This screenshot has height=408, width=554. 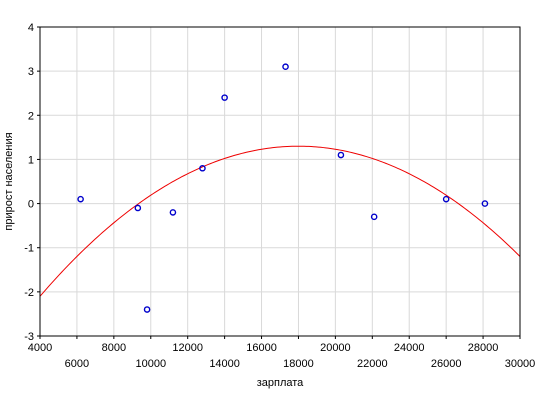 I want to click on y-tick-label: -3, so click(x=29, y=337).